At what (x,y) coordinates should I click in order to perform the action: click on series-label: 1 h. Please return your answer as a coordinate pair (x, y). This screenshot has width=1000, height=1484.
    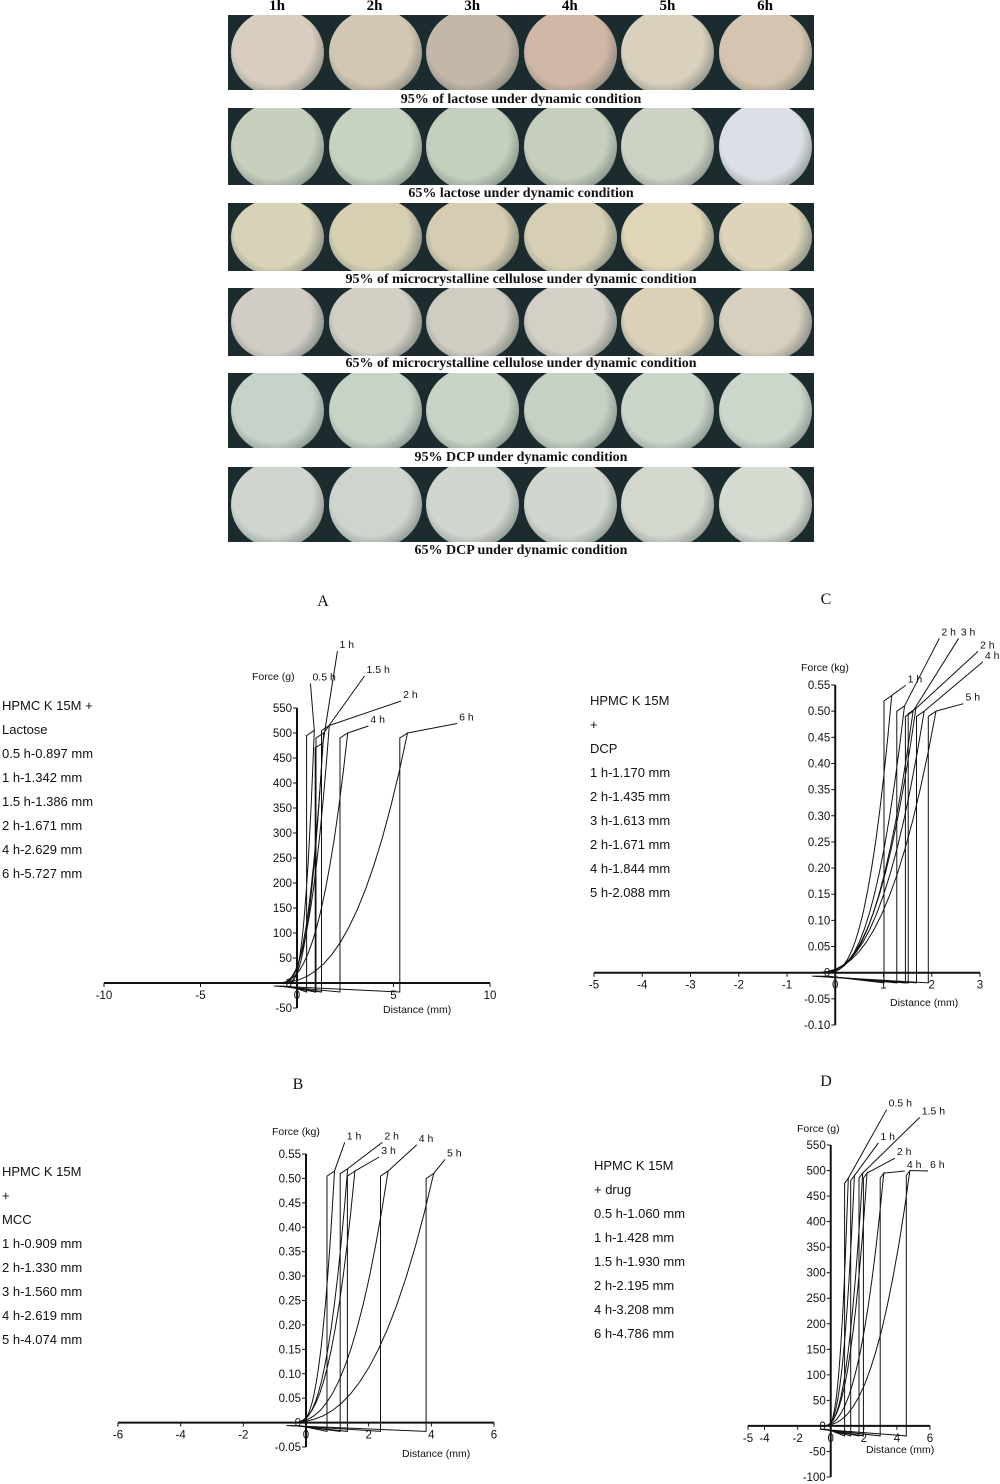
    Looking at the image, I should click on (915, 679).